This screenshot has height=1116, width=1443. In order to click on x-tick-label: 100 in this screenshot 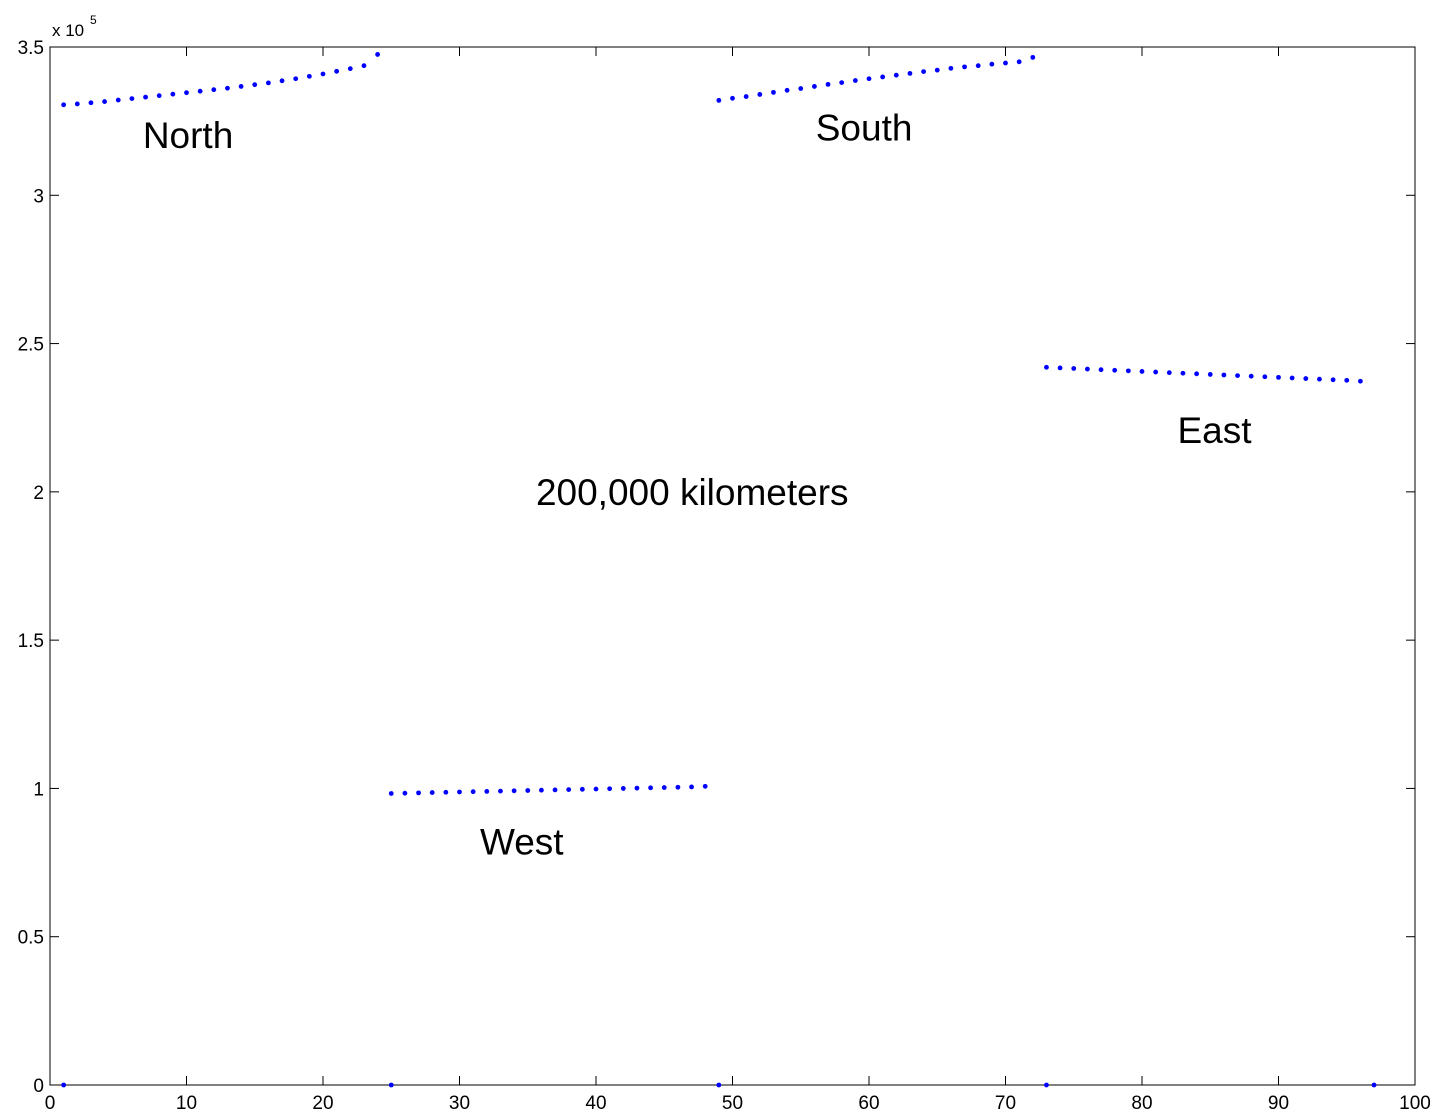, I will do `click(1415, 1103)`.